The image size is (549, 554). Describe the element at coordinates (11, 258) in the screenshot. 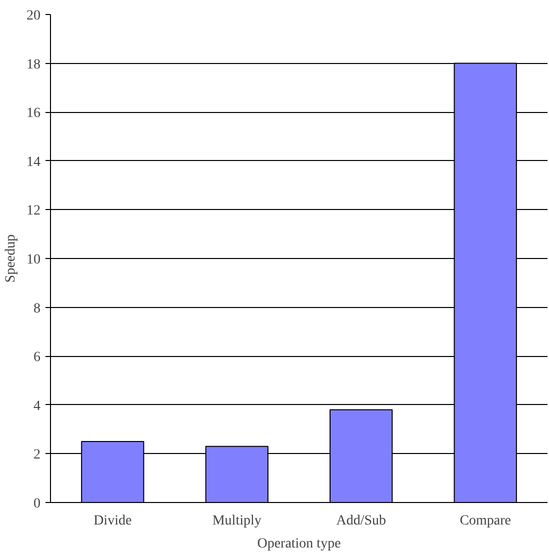

I see `y-axis-title: Speedup` at that location.